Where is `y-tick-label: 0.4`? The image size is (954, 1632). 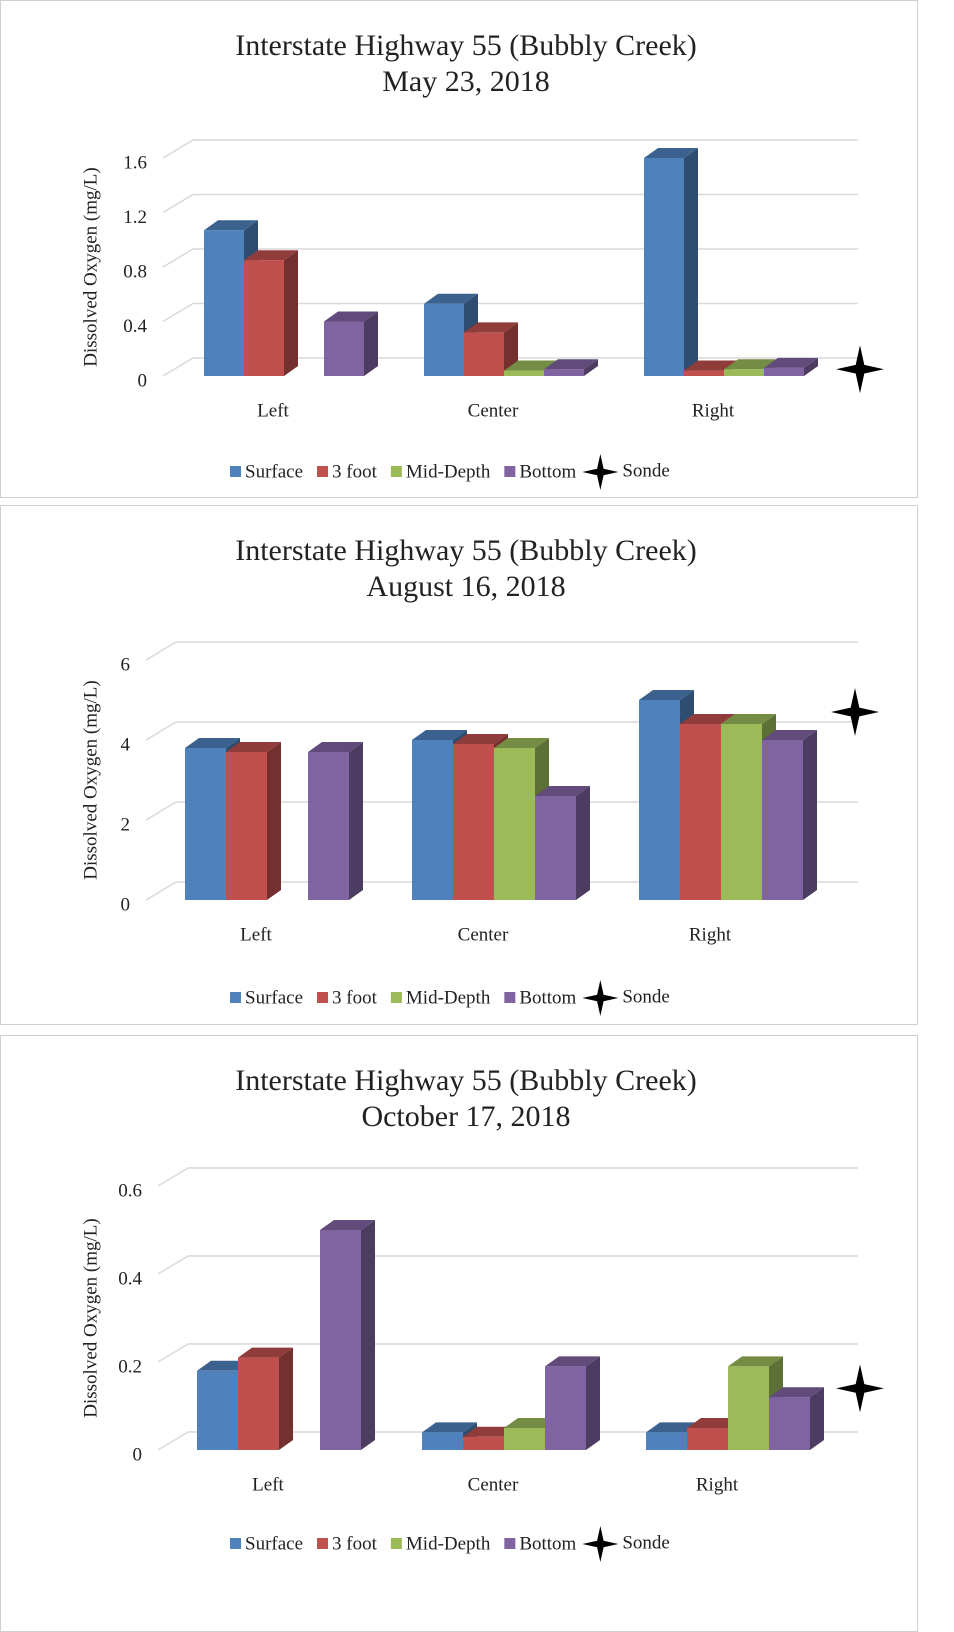 y-tick-label: 0.4 is located at coordinates (130, 1278).